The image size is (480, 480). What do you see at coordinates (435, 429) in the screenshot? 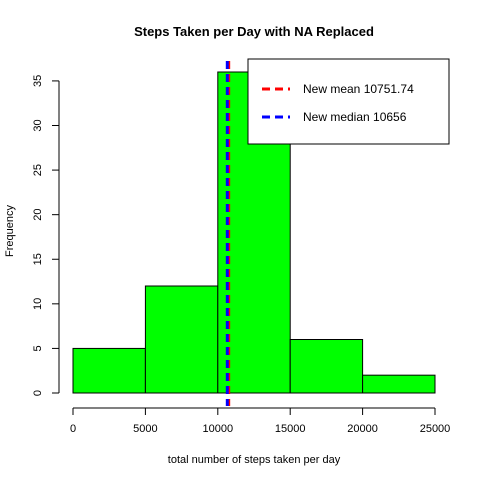
I see `x-tick-label-5: 25000` at bounding box center [435, 429].